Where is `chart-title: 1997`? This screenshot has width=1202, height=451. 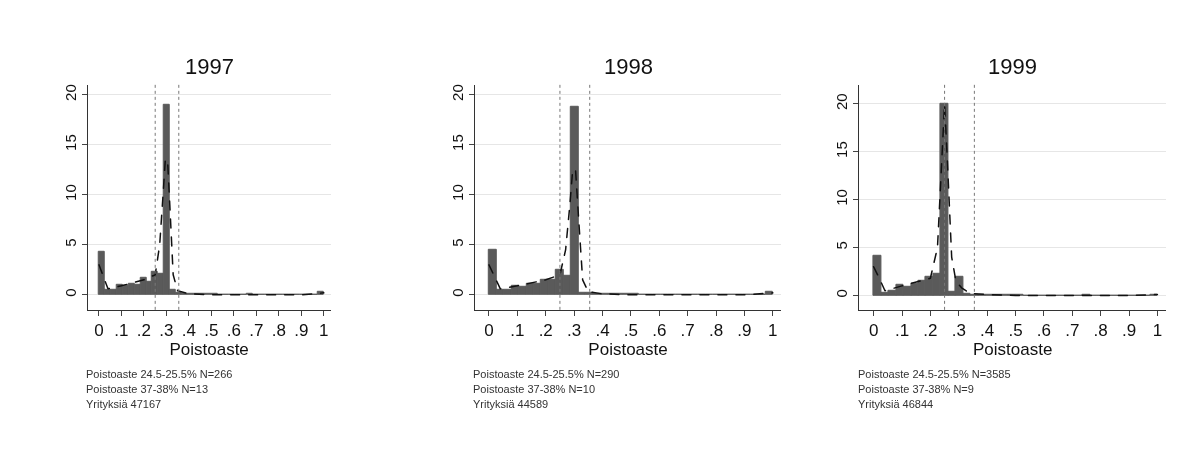 chart-title: 1997 is located at coordinates (209, 66).